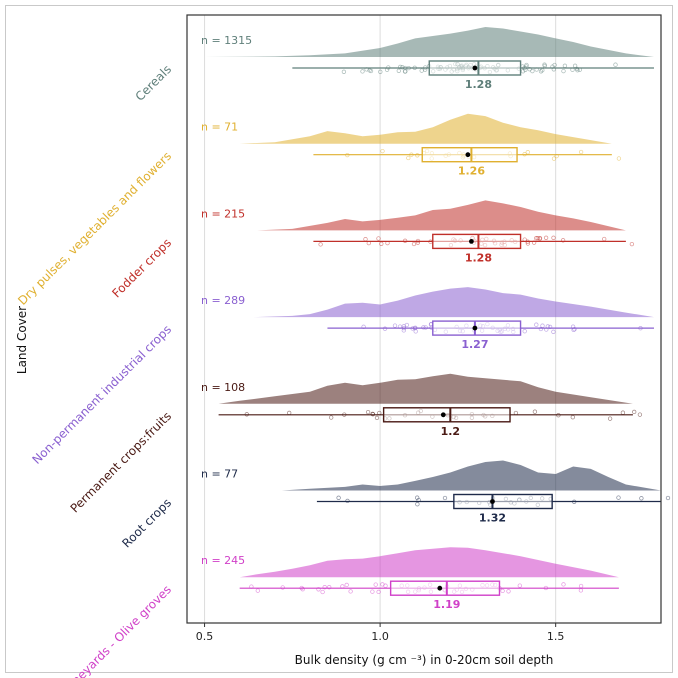 The image size is (678, 678). Describe the element at coordinates (94, 228) in the screenshot. I see `category-label: Dry pulses, vegetables and flowers` at that location.